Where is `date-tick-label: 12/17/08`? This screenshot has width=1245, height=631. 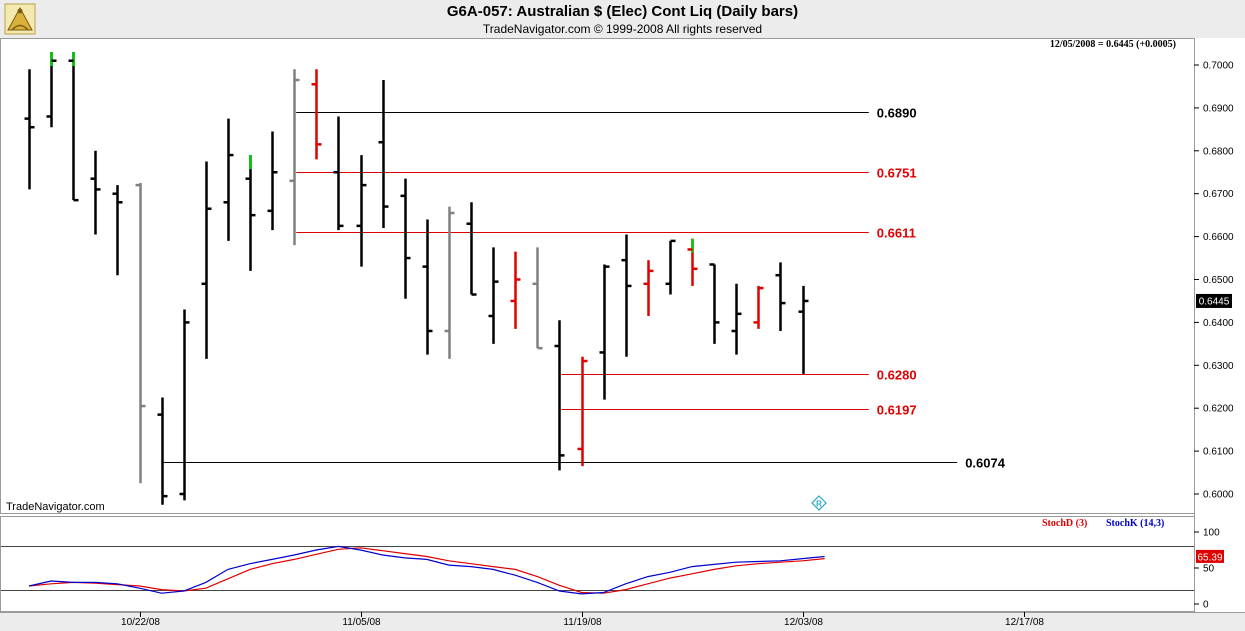 date-tick-label: 12/17/08 is located at coordinates (1024, 622).